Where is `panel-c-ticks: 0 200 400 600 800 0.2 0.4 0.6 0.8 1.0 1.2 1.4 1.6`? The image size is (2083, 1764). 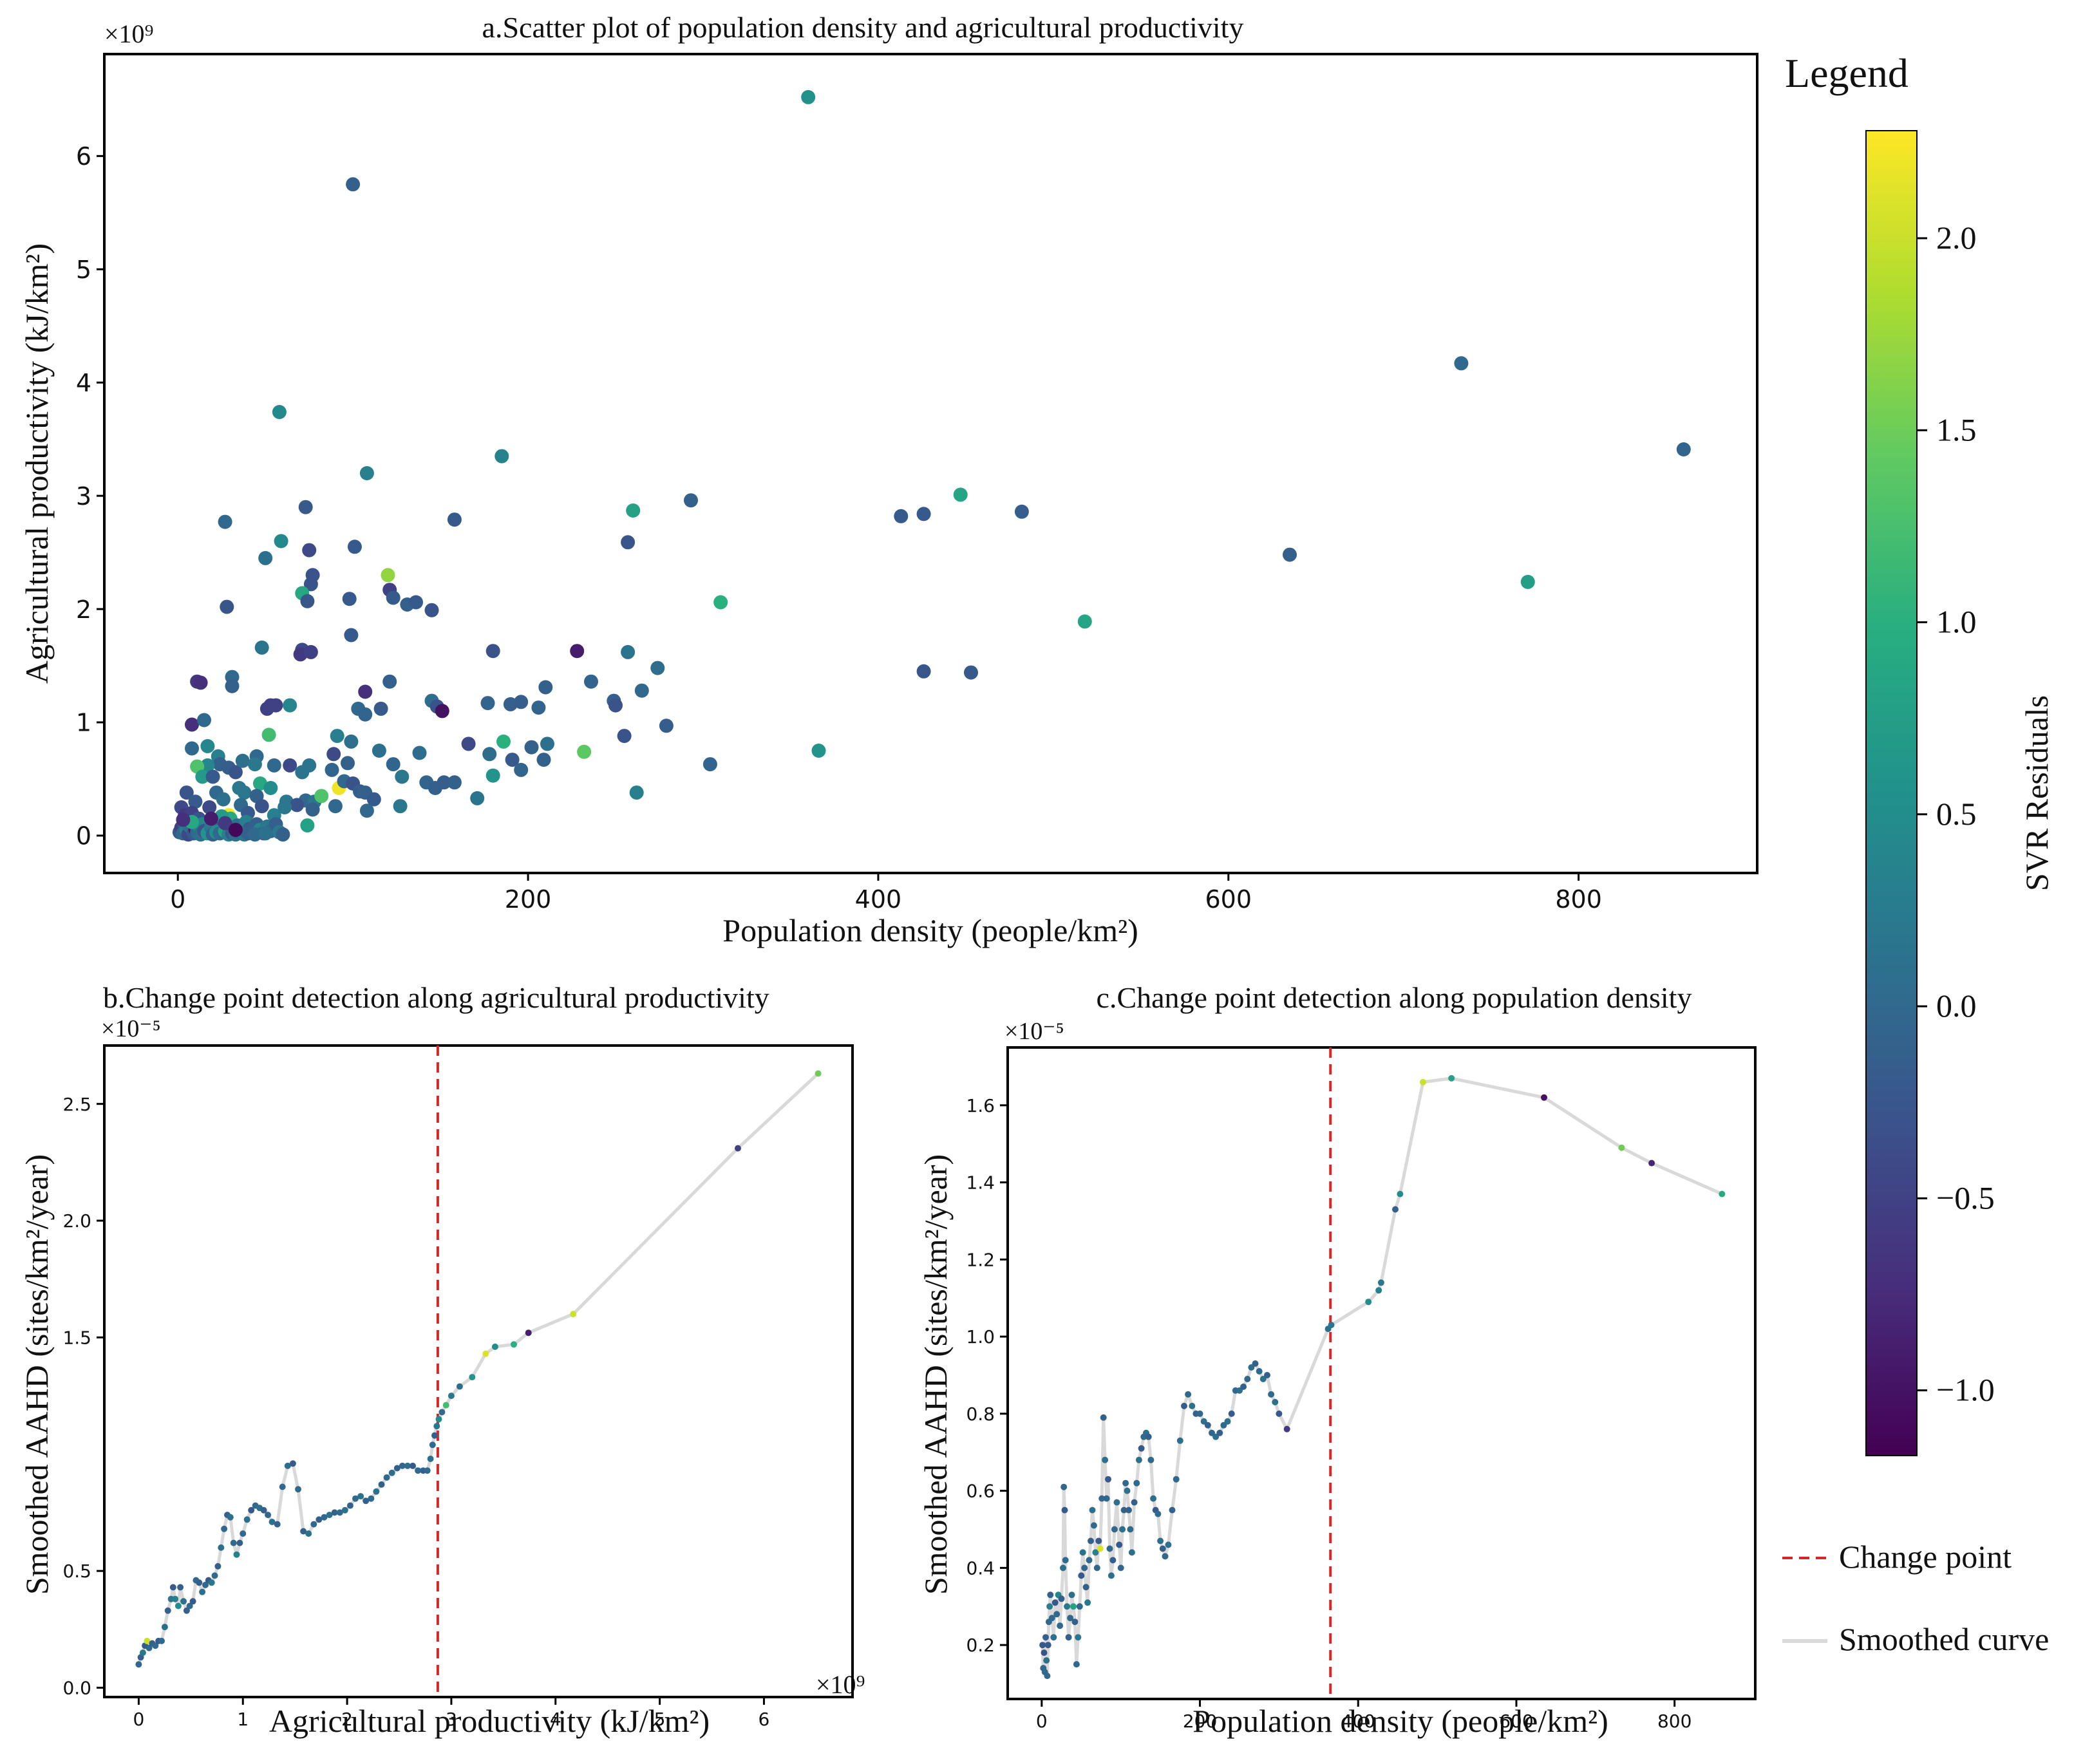
panel-c-ticks: 0 200 400 600 800 0.2 0.4 0.6 0.8 1.0 1.2 1.4 1.6 is located at coordinates (1329, 1413).